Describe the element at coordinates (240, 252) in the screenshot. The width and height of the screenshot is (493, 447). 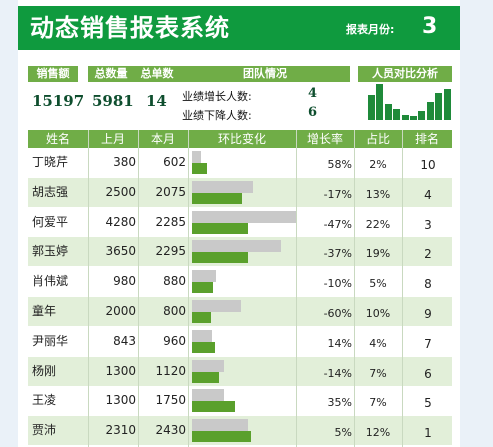
I see `table-row: 郭玉婷 3650 2295 -37% 19% 2` at that location.